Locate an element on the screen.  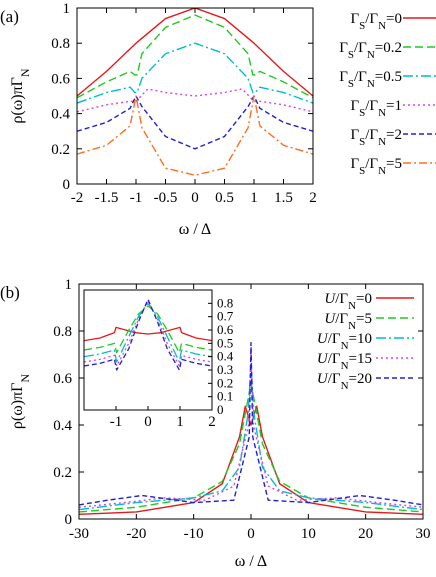
inset-y-tick-label: 0.4 is located at coordinates (225, 356).